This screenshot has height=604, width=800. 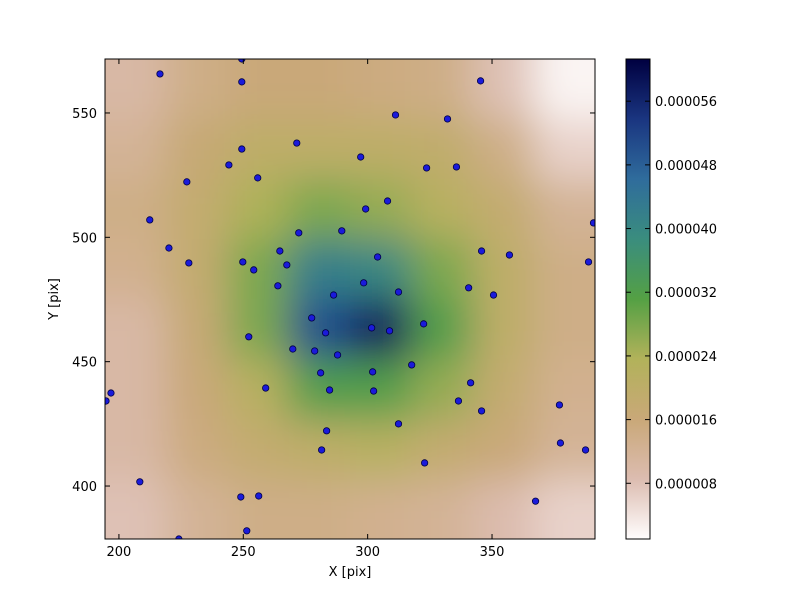 I want to click on colorbar-tick-label: 0.000016, so click(x=686, y=421).